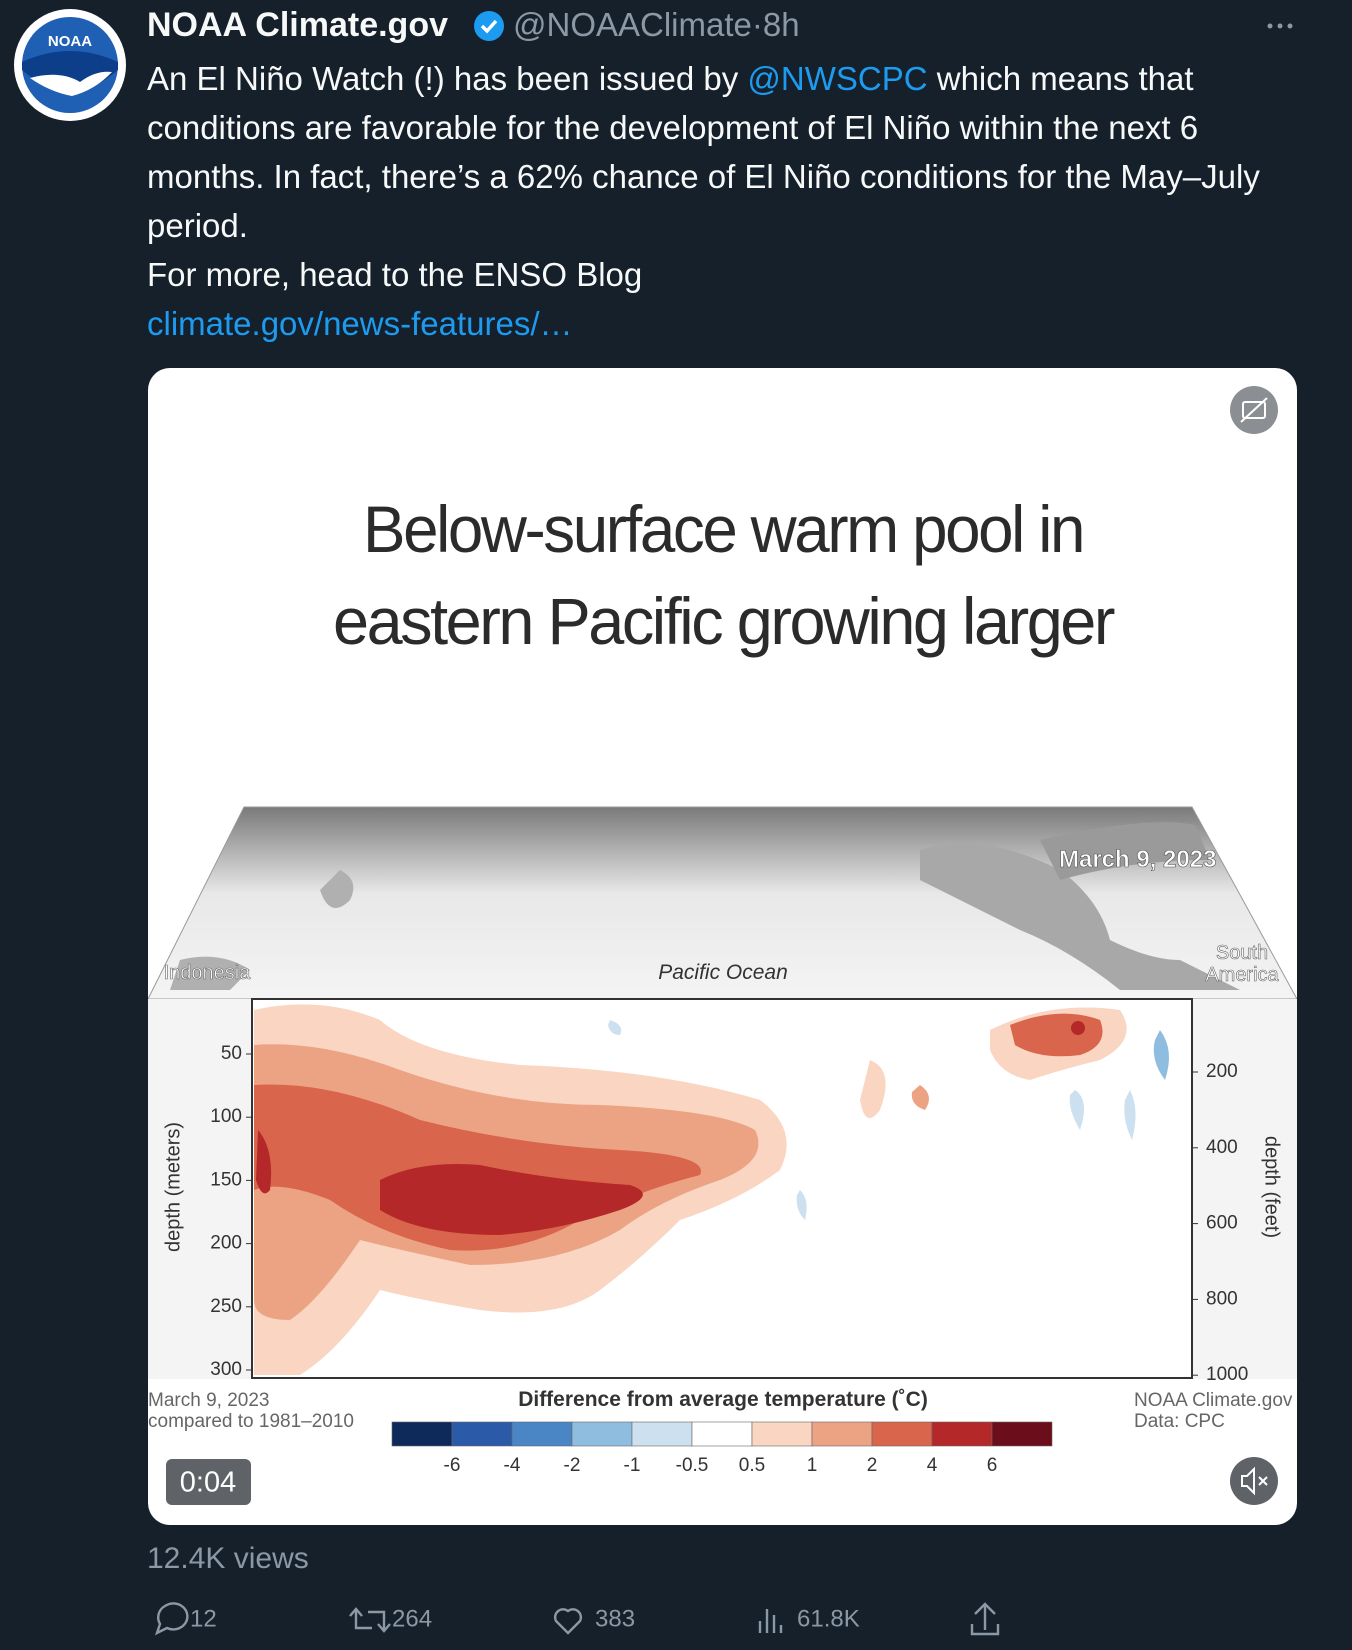 The image size is (1352, 1650). I want to click on legend-tick: 0.5, so click(752, 1465).